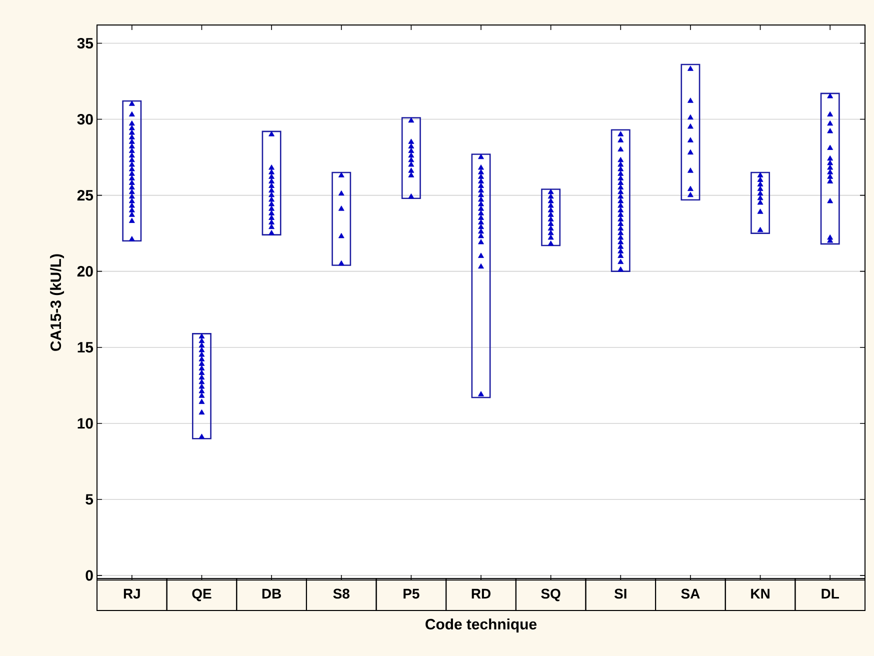 The height and width of the screenshot is (656, 874). What do you see at coordinates (202, 595) in the screenshot?
I see `x-tick-label: QE` at bounding box center [202, 595].